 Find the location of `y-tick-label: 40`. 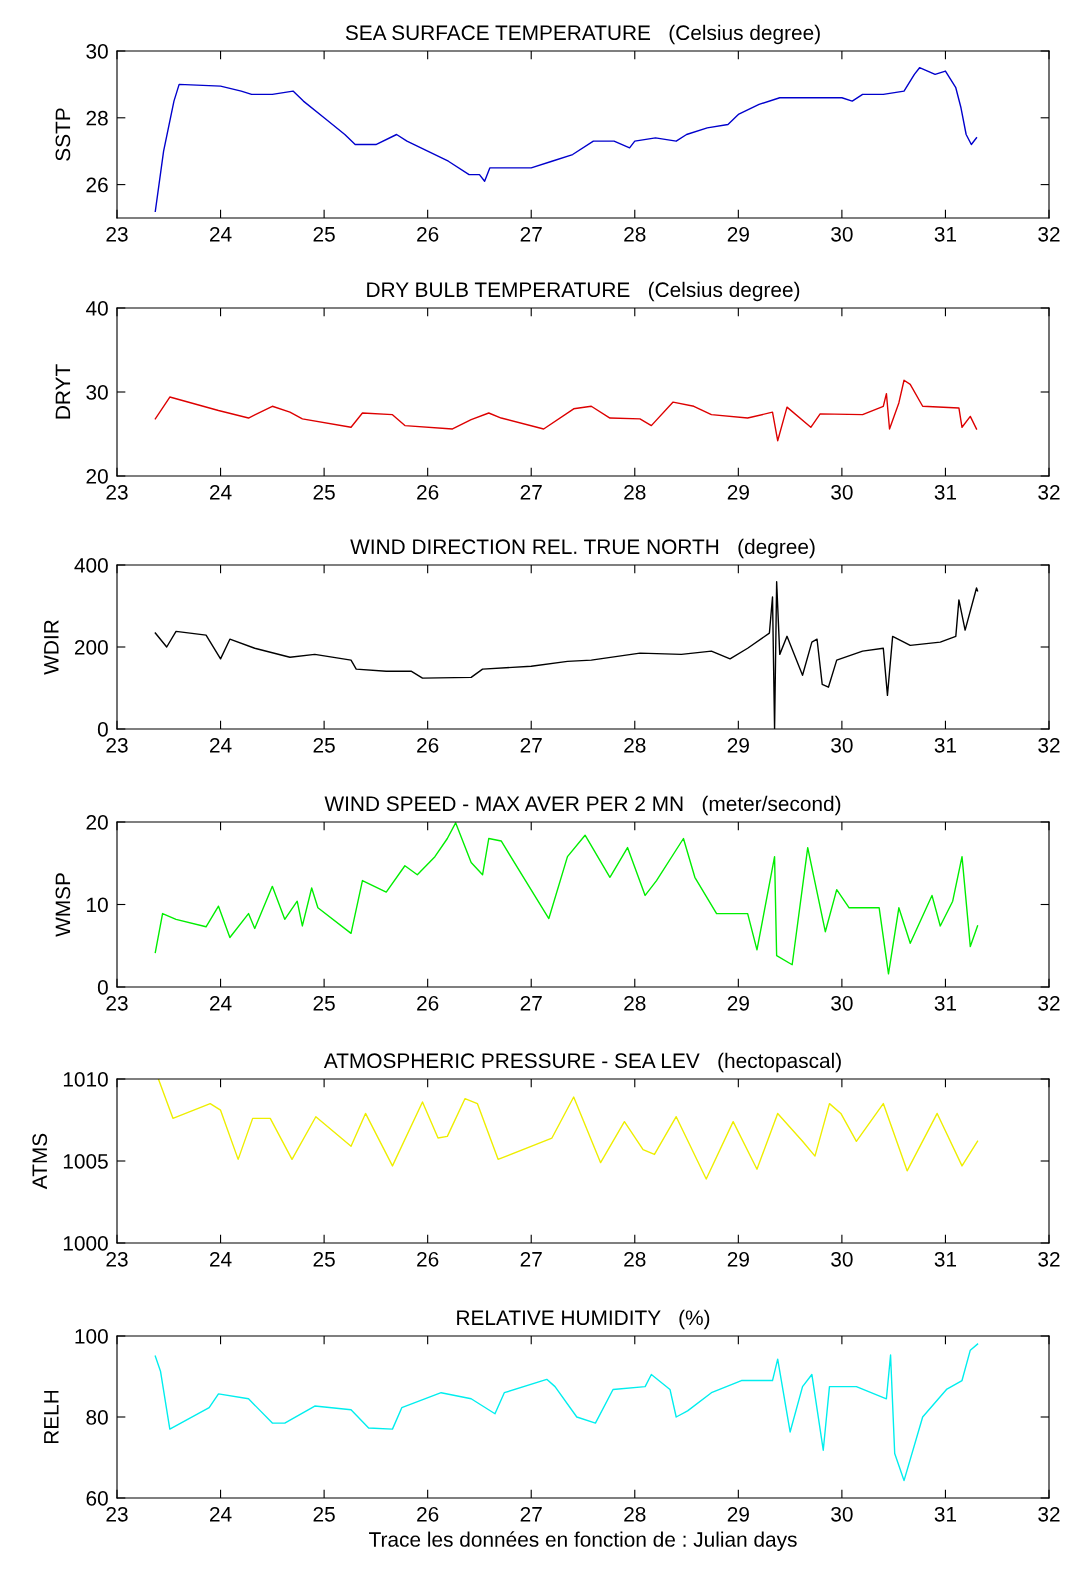

y-tick-label: 40 is located at coordinates (96, 308).